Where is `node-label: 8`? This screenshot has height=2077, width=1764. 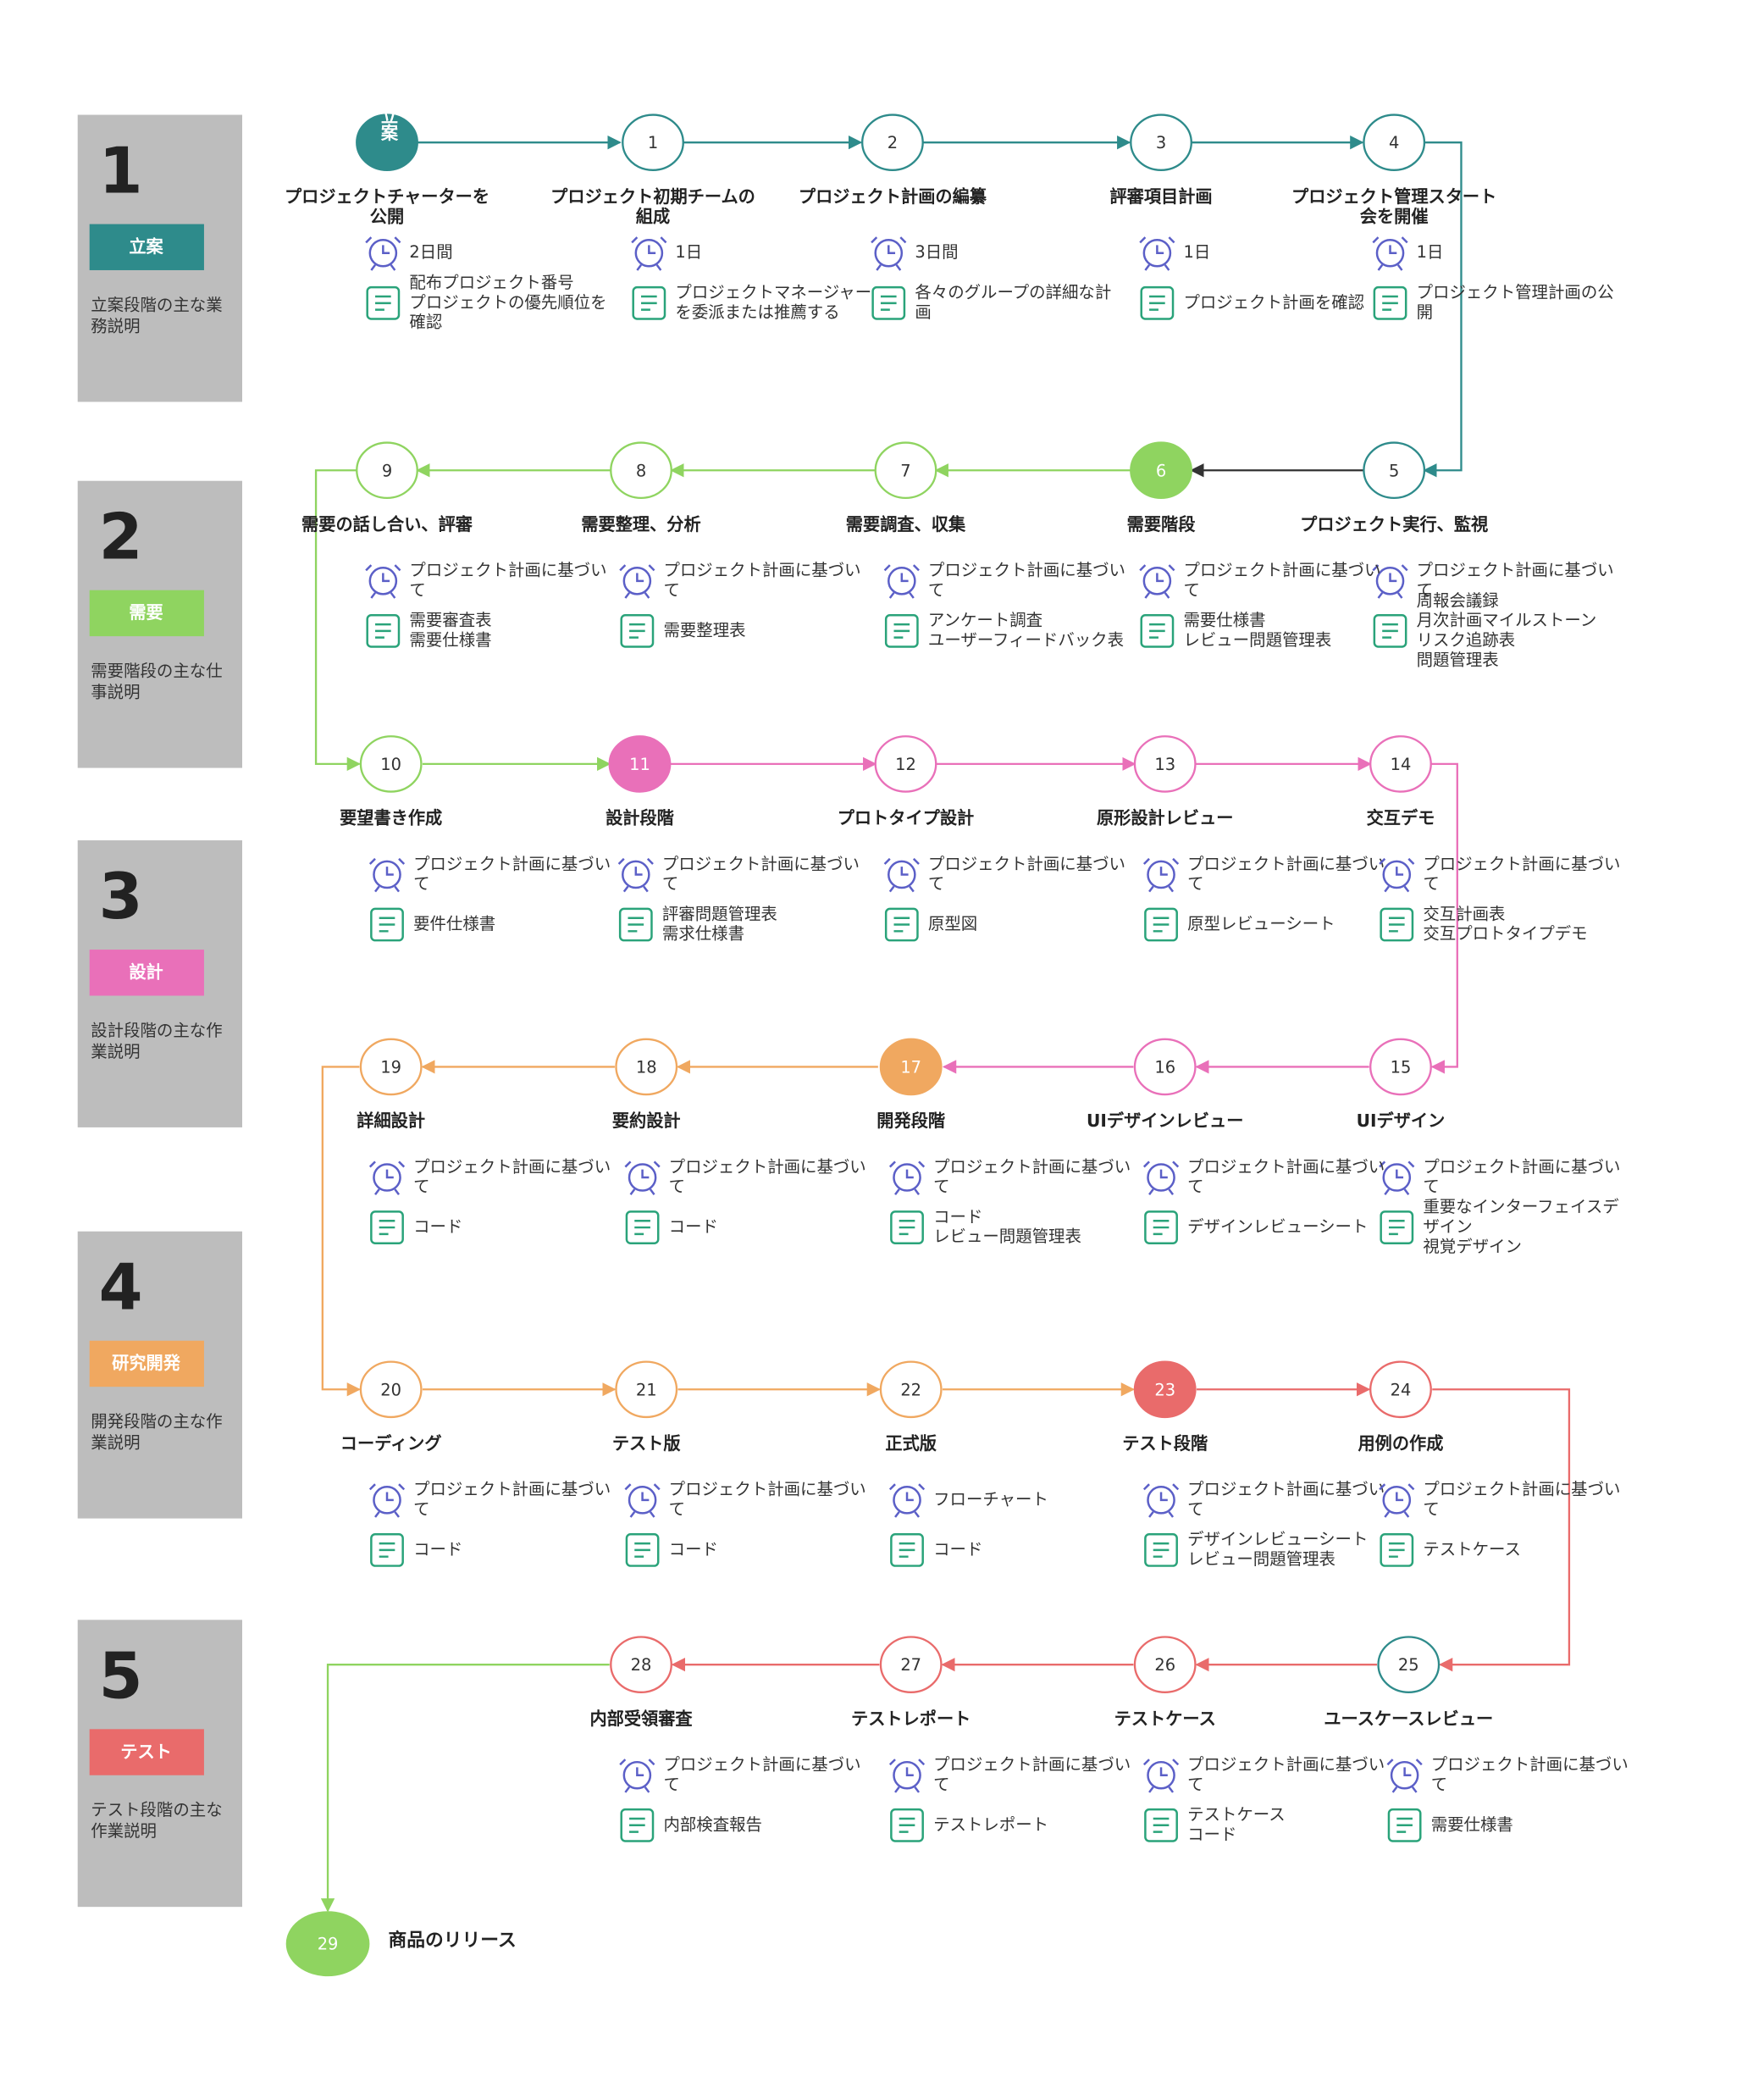
node-label: 8 is located at coordinates (641, 470).